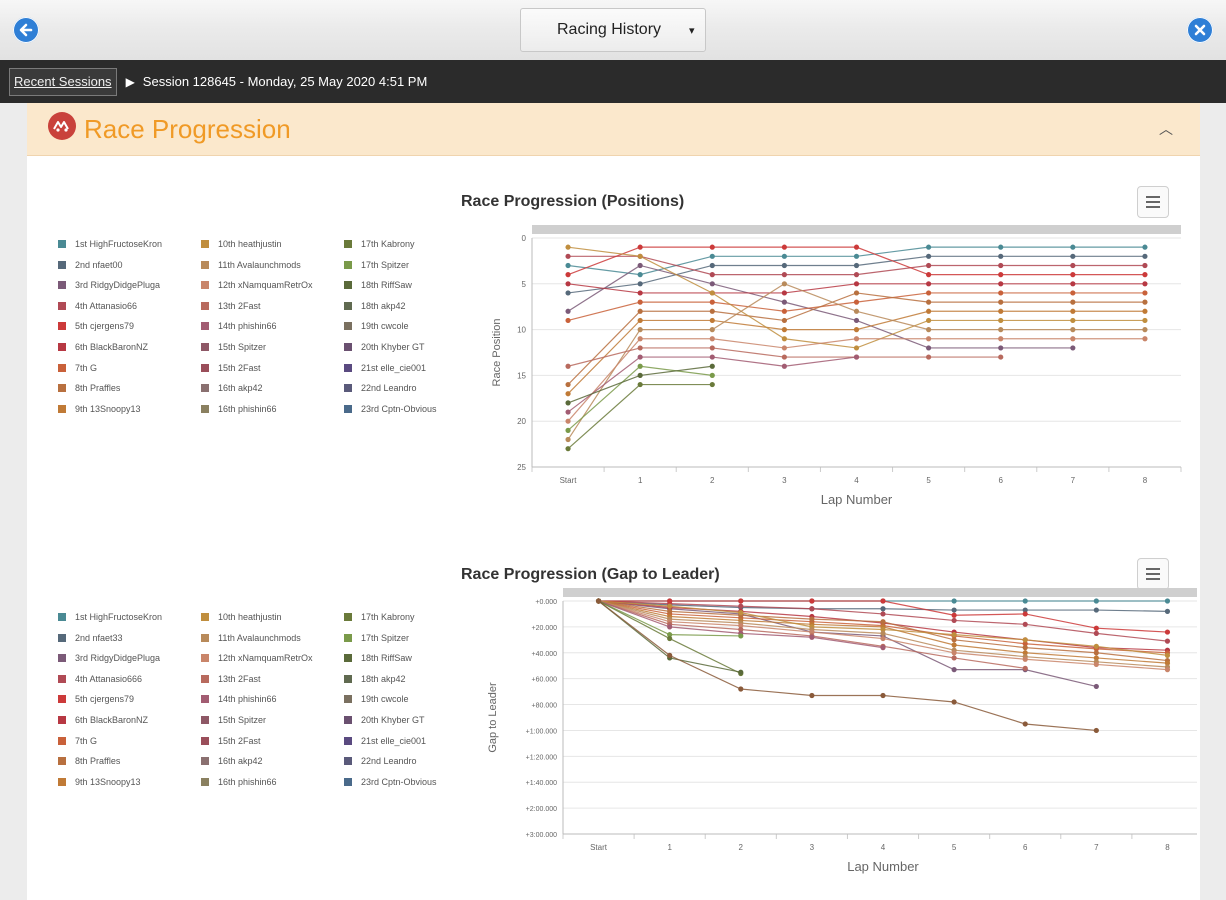 This screenshot has height=900, width=1226. I want to click on collapse-chevron-icon: ︿, so click(1166, 129).